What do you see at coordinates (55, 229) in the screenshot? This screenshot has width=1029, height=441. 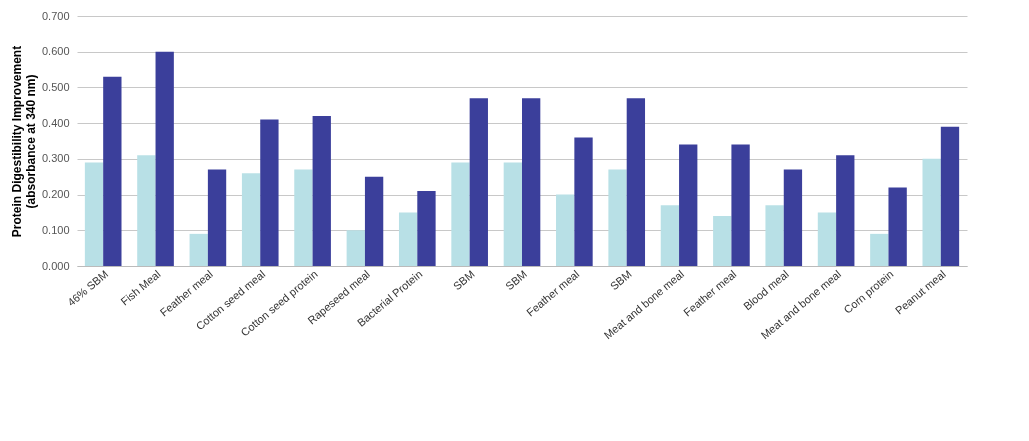 I see `y-tick-label: 0.100` at bounding box center [55, 229].